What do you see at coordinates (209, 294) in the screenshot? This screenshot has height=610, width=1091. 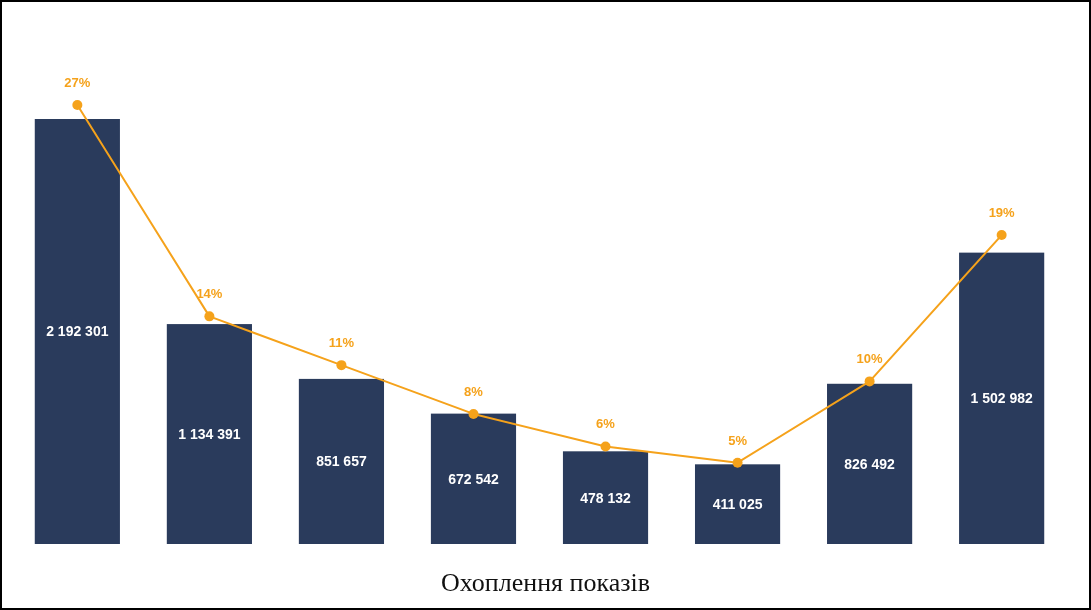 I see `data-label: 14%` at bounding box center [209, 294].